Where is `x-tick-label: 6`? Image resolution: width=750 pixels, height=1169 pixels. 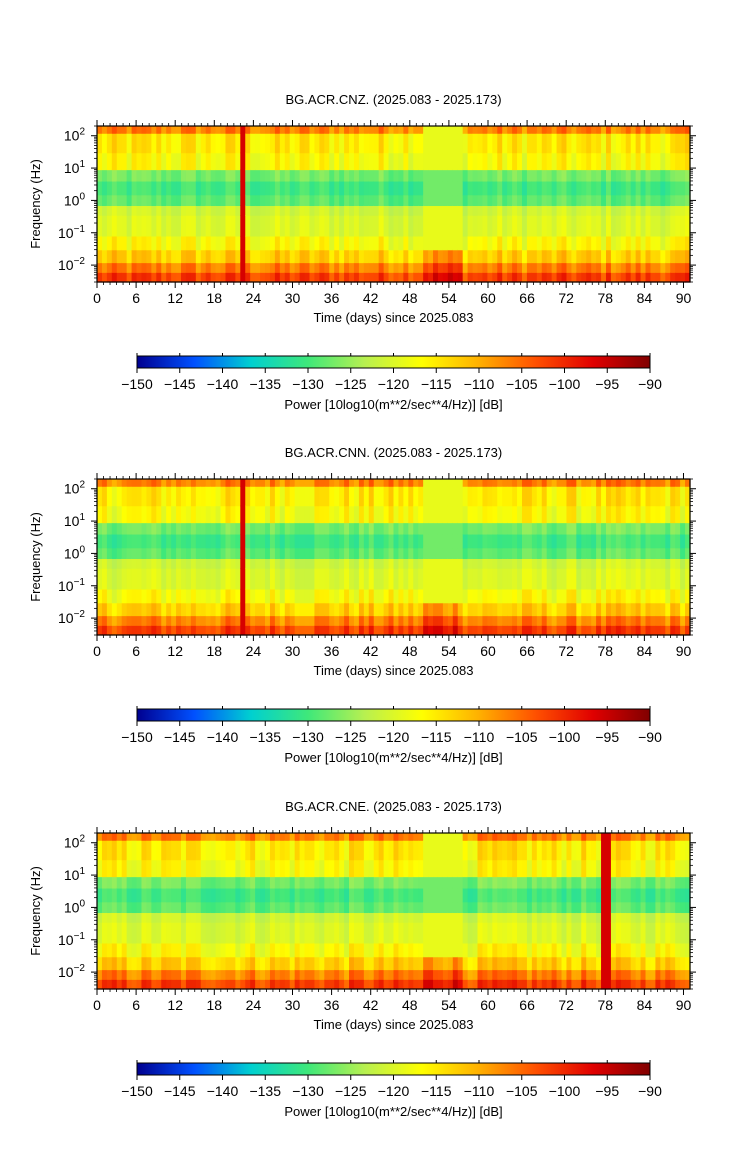
x-tick-label: 6 is located at coordinates (136, 651).